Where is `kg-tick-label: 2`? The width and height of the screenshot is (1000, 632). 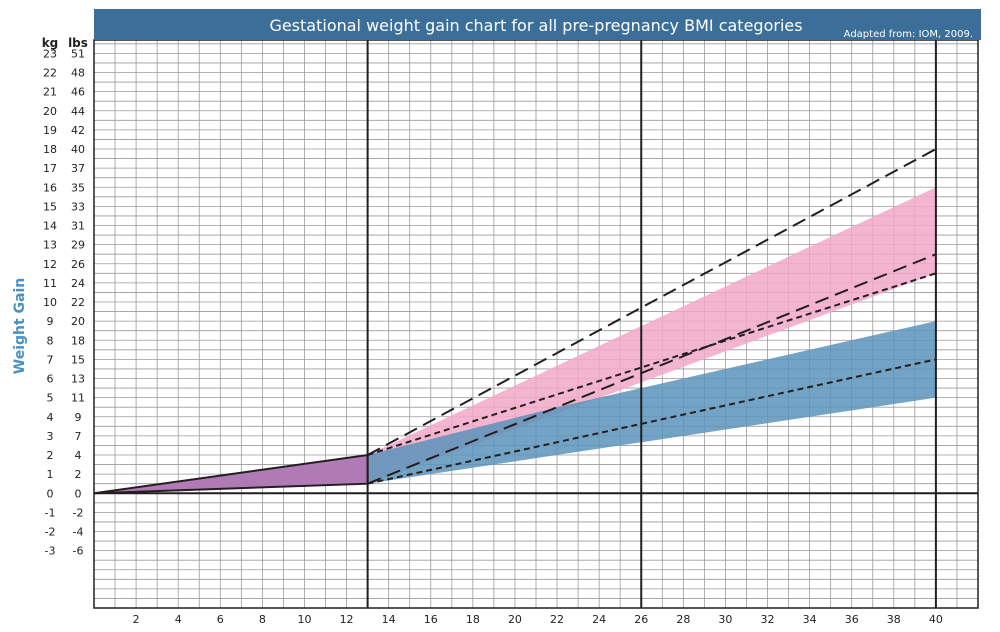 kg-tick-label: 2 is located at coordinates (50, 455).